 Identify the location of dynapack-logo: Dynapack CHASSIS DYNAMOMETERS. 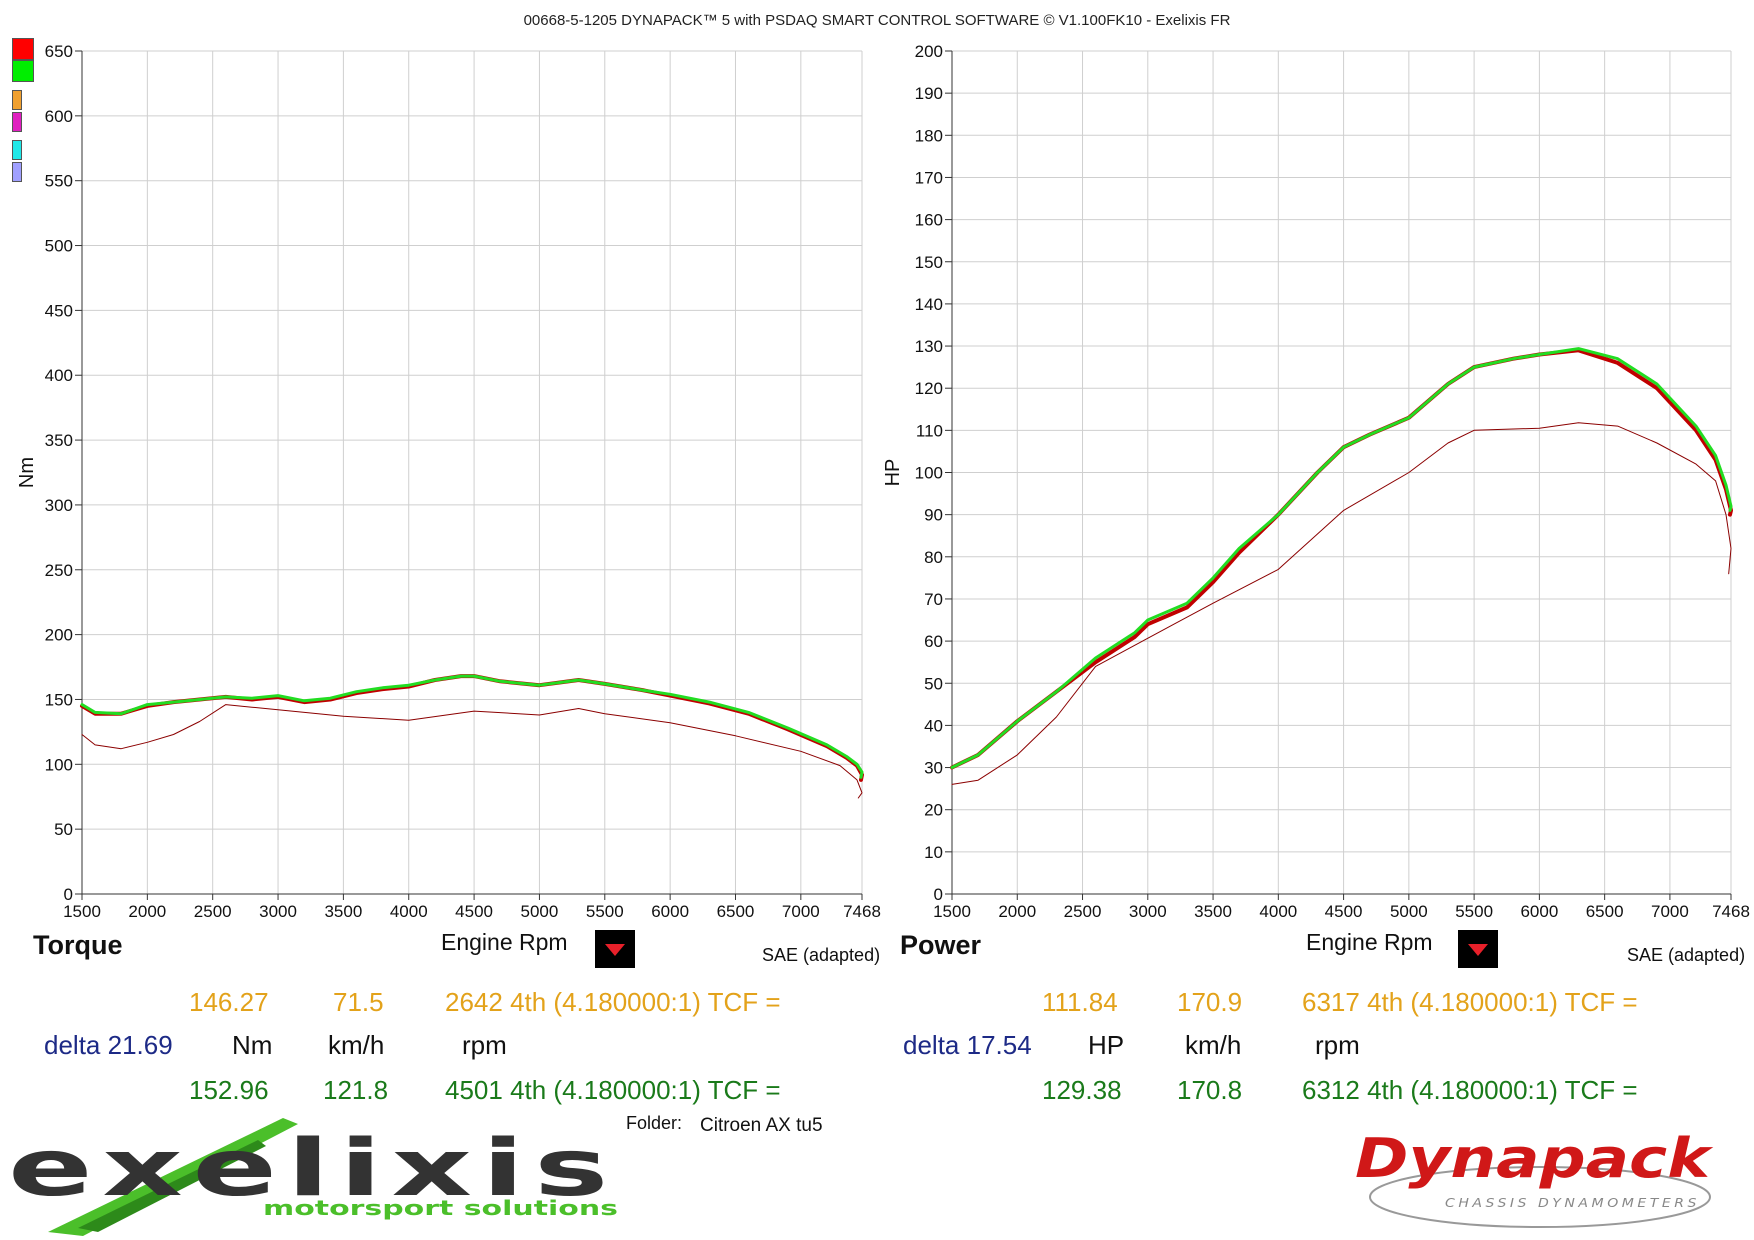
(1534, 1177).